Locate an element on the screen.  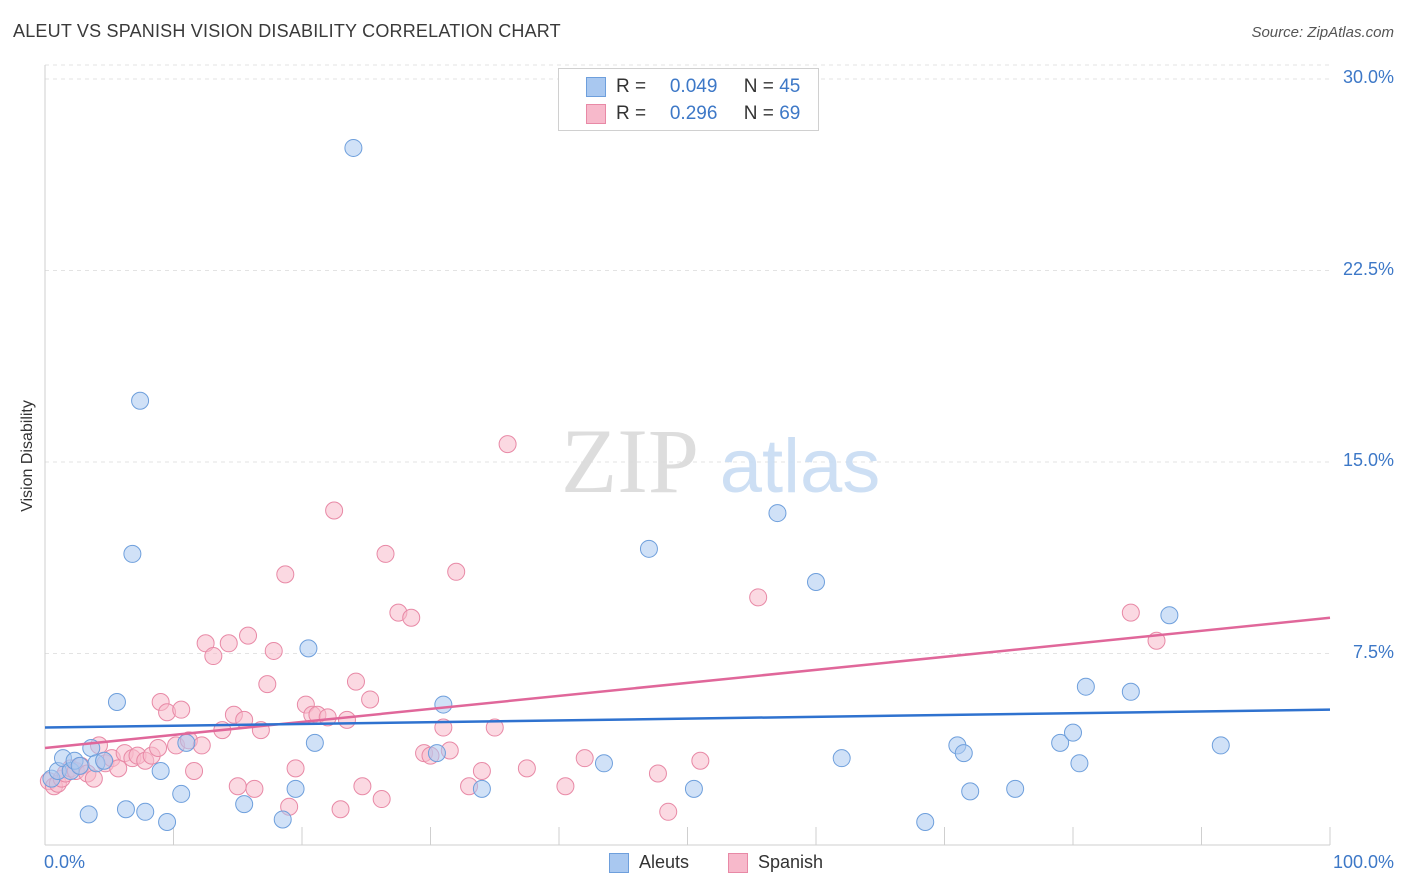
y-tick-label: 7.5% is located at coordinates (1373, 651).